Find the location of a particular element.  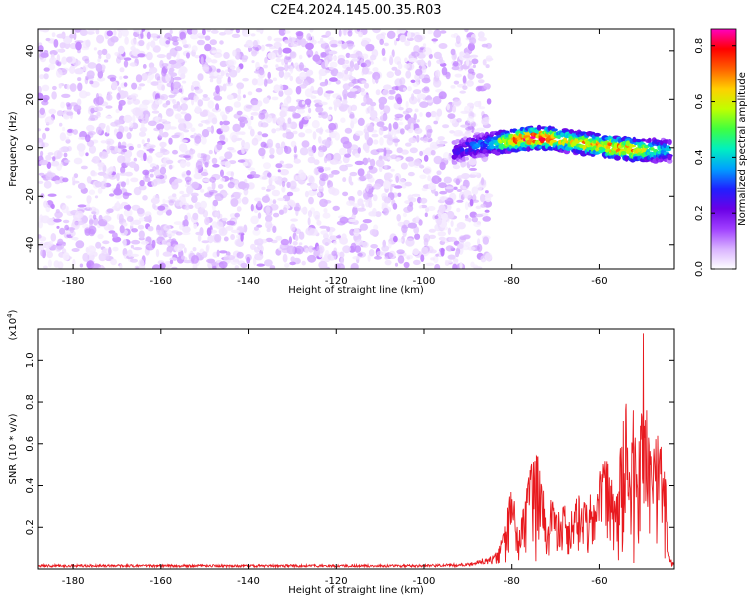

x-tick-label: -120 is located at coordinates (336, 281).